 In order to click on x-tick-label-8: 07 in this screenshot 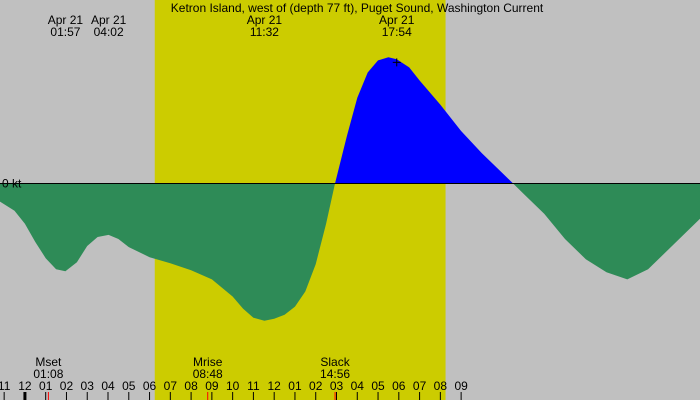, I will do `click(171, 386)`.